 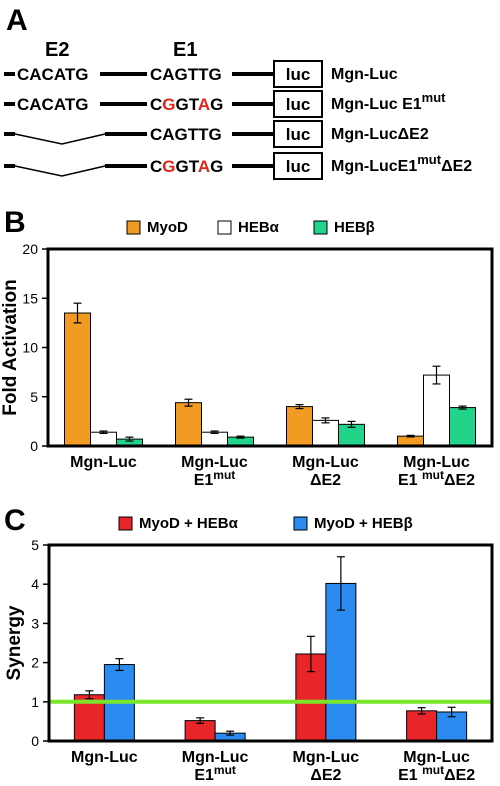 I want to click on y-tick-label: 15, so click(x=30, y=298).